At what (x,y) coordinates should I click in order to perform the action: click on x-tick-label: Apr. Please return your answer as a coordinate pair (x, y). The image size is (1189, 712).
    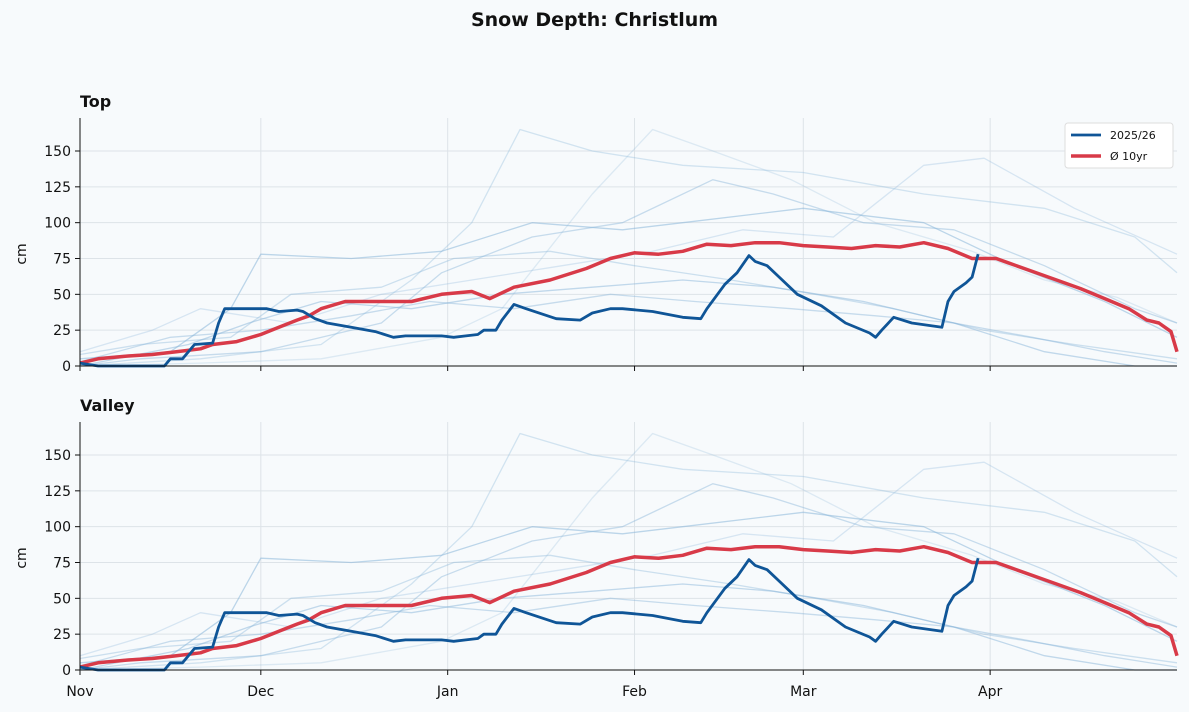
    Looking at the image, I should click on (990, 692).